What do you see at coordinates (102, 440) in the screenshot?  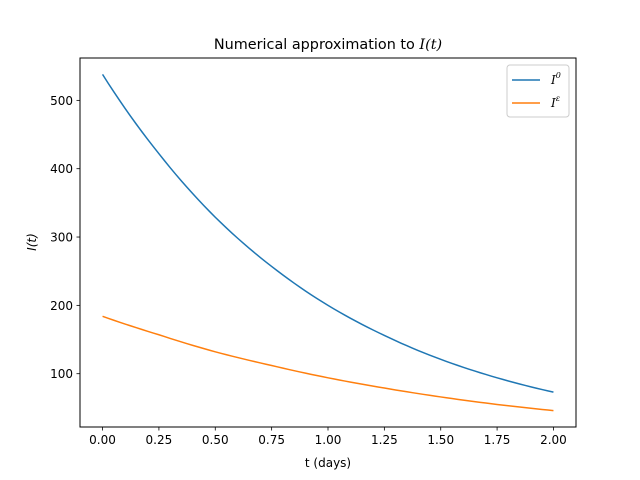 I see `x-tick-label: 0.00` at bounding box center [102, 440].